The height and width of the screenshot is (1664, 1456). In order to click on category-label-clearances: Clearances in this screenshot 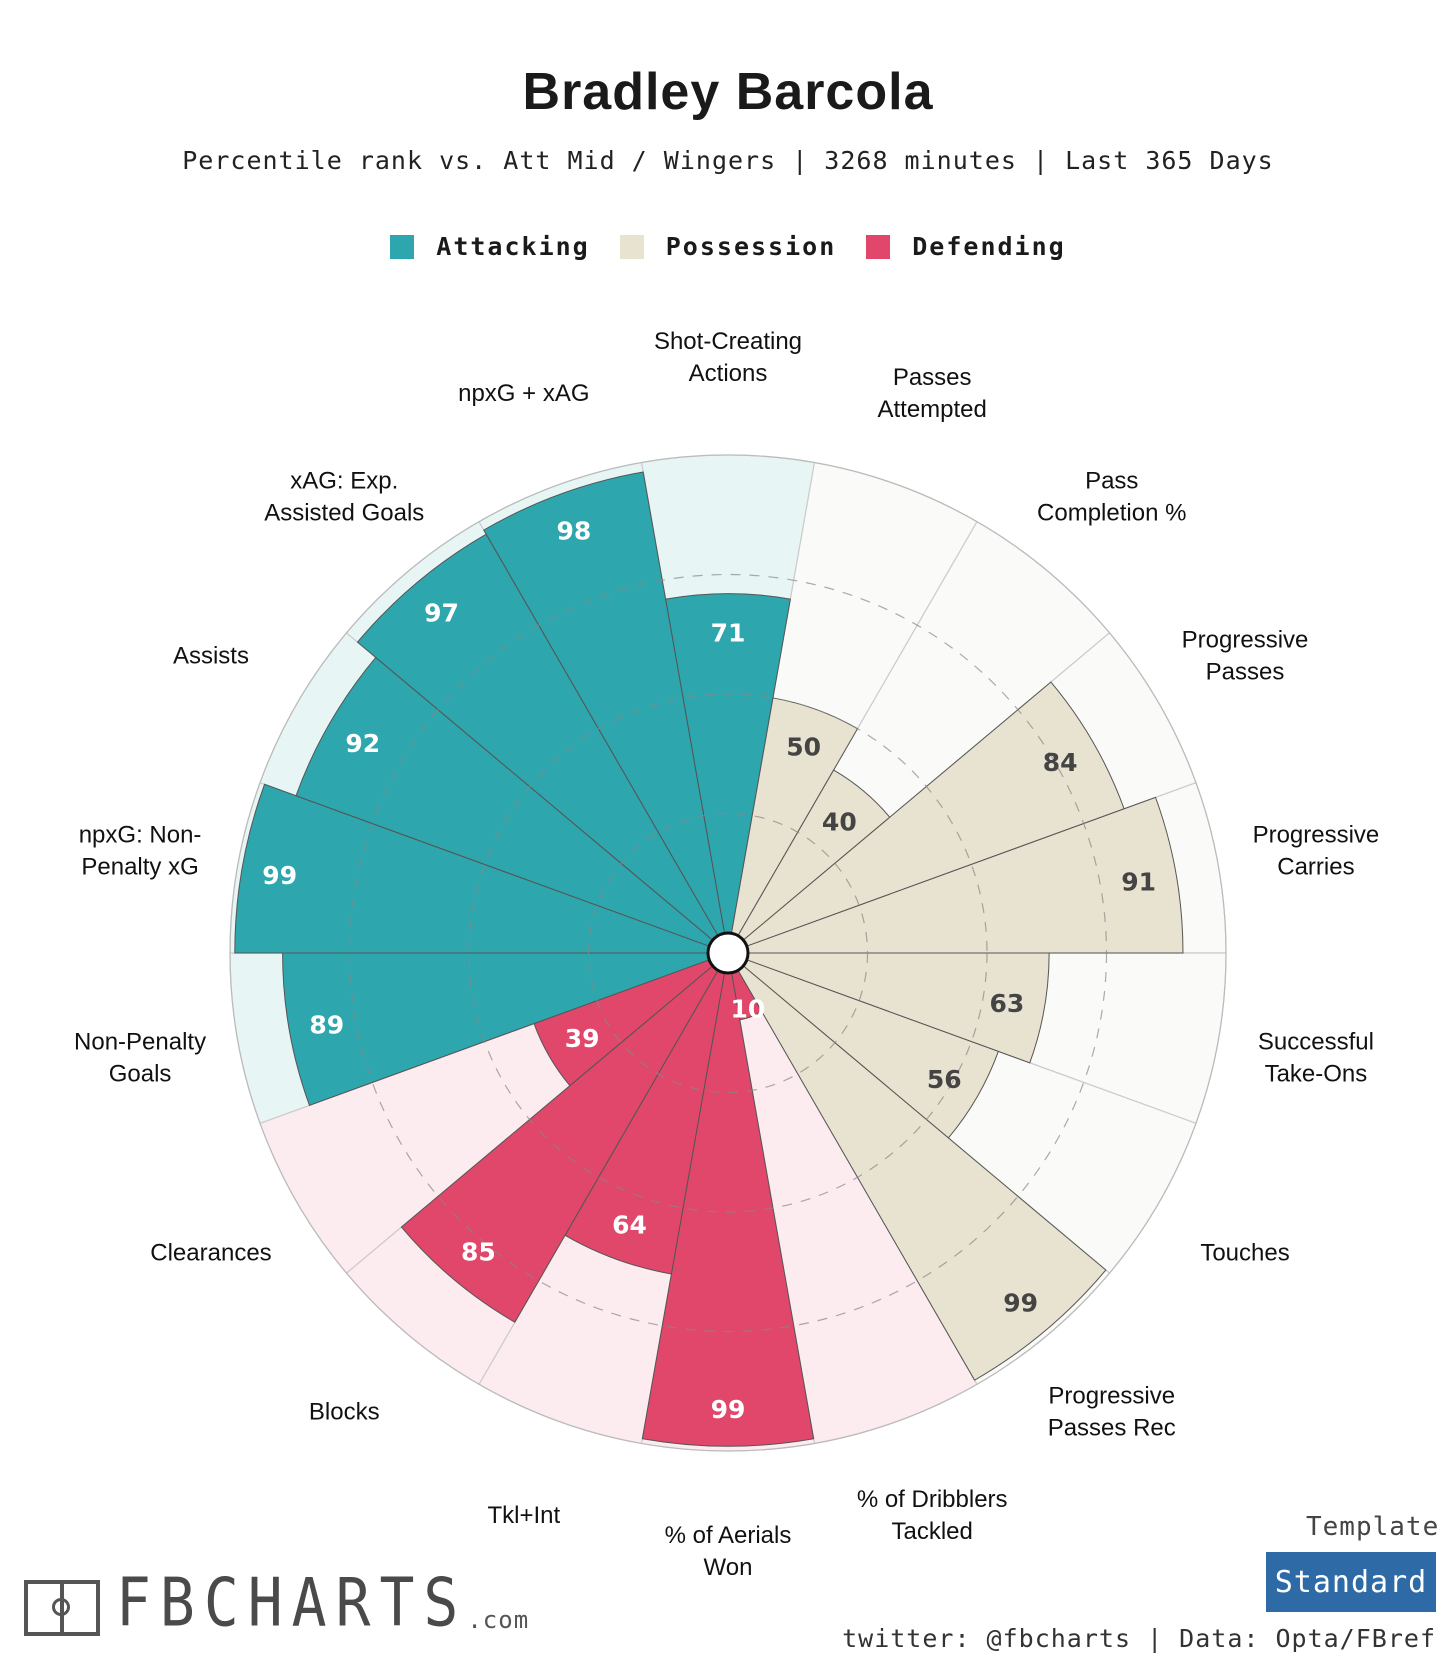, I will do `click(210, 1253)`.